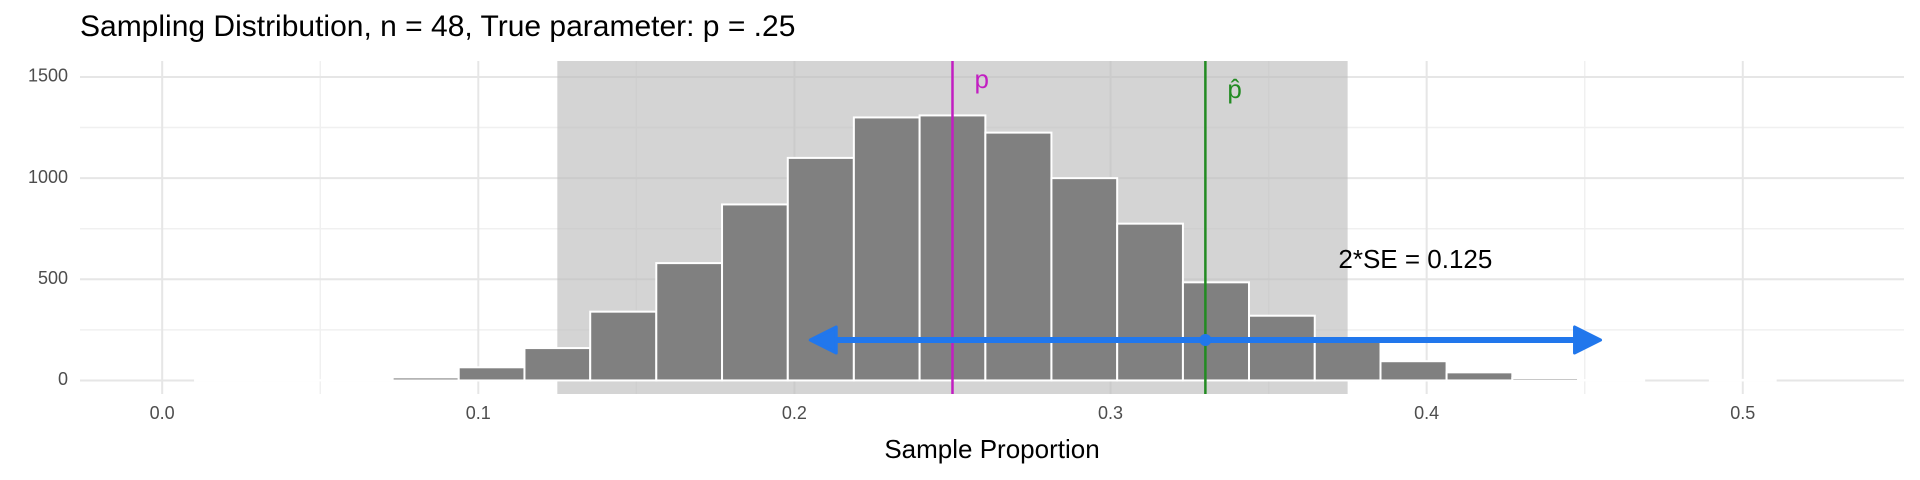  I want to click on interval-label: 2*SE = 0.125, so click(1415, 259).